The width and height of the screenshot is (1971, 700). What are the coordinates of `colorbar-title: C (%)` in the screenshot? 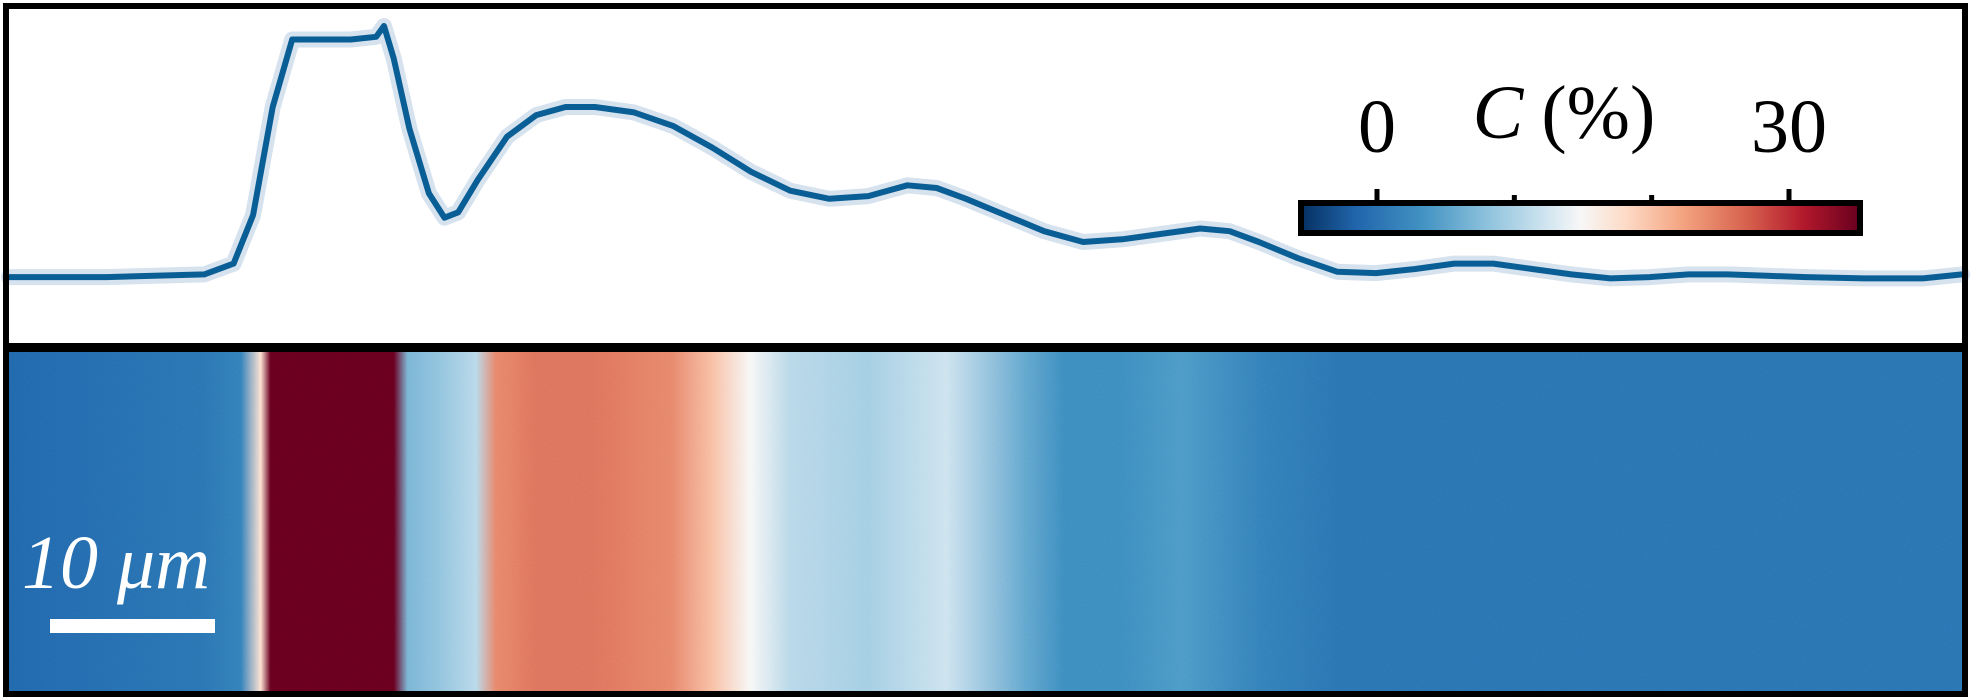 It's located at (1564, 113).